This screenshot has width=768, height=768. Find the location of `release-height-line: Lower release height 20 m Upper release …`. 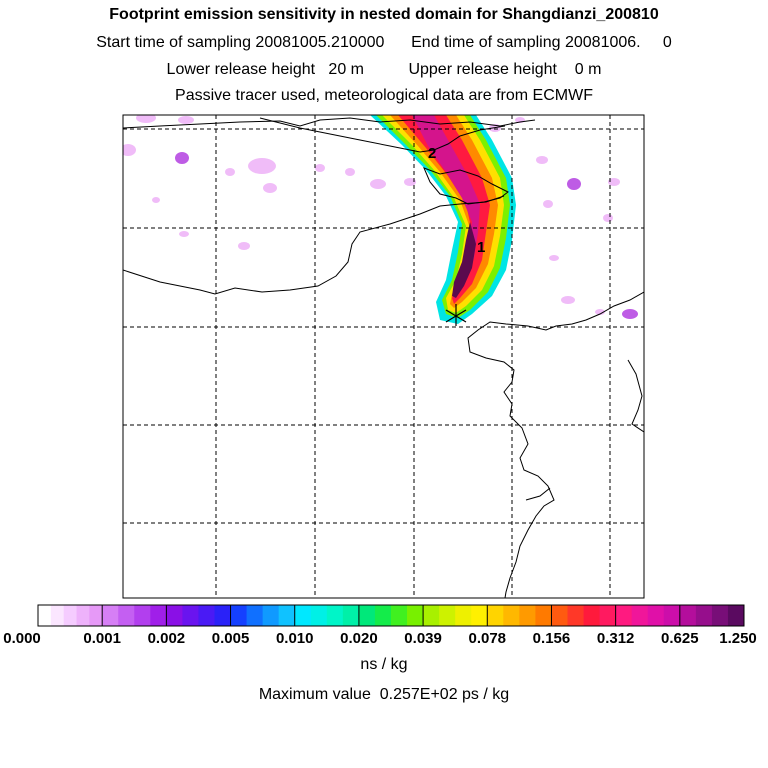

release-height-line: Lower release height 20 m Upper release … is located at coordinates (384, 69).